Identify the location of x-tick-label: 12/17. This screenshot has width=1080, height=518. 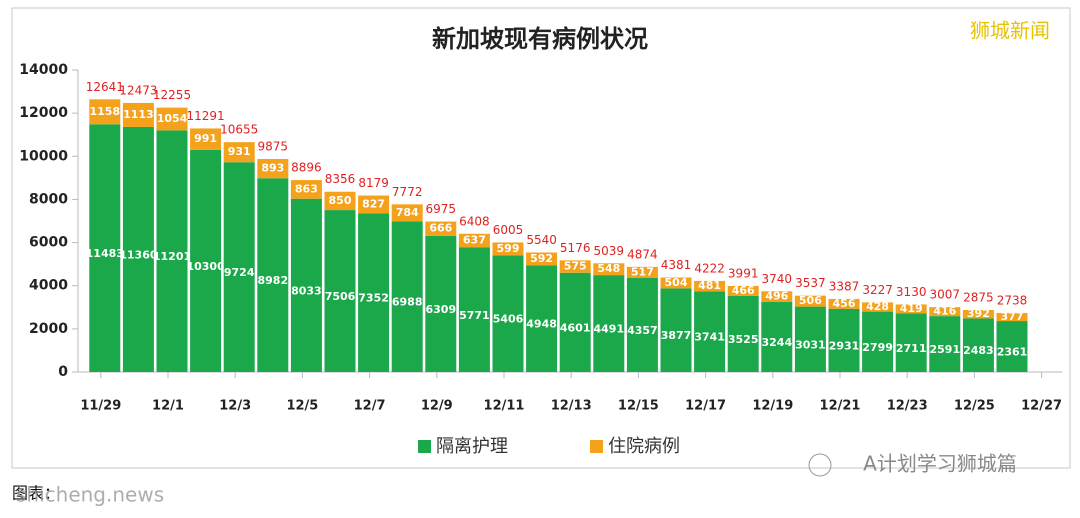
(705, 406).